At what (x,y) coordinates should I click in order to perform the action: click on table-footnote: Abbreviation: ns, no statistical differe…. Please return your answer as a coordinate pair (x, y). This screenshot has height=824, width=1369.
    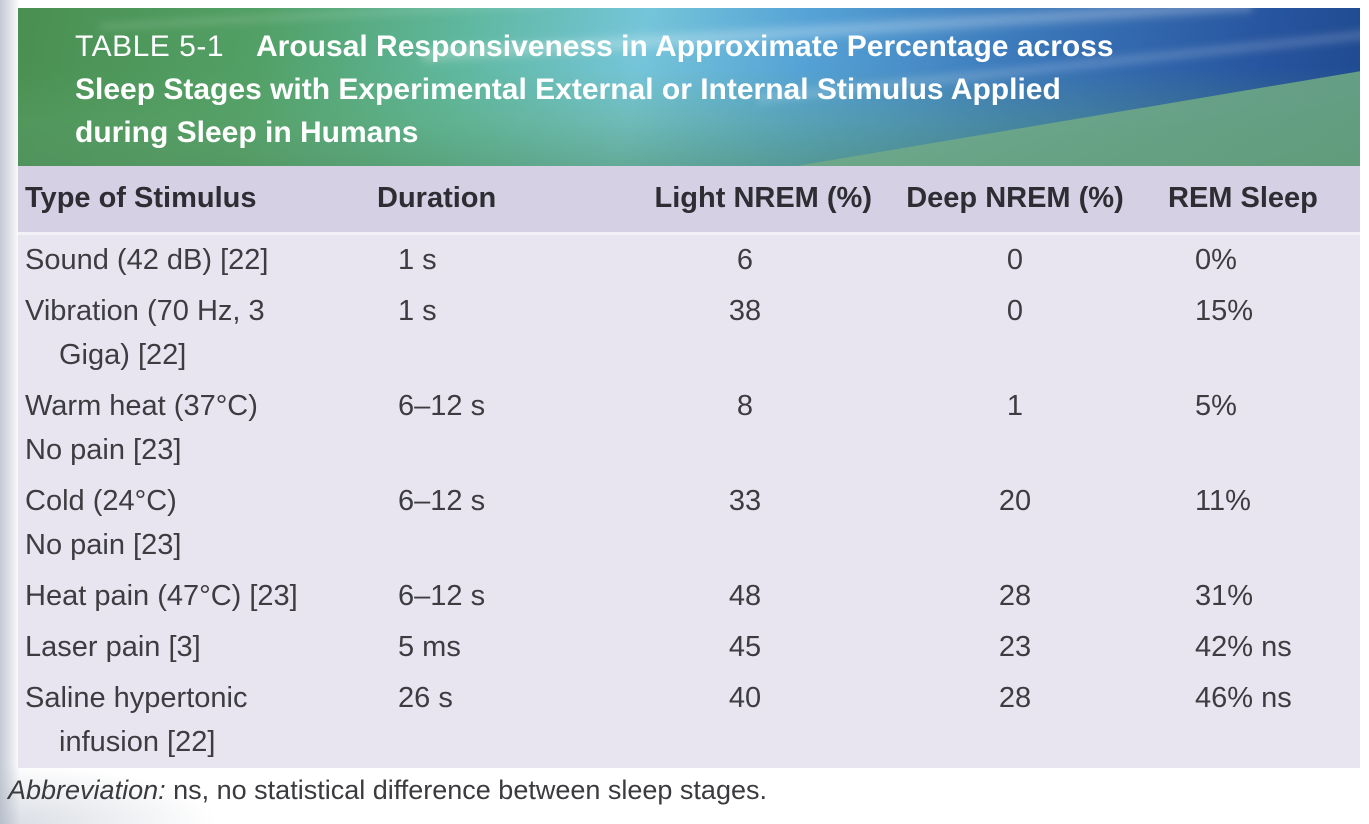
    Looking at the image, I should click on (387, 790).